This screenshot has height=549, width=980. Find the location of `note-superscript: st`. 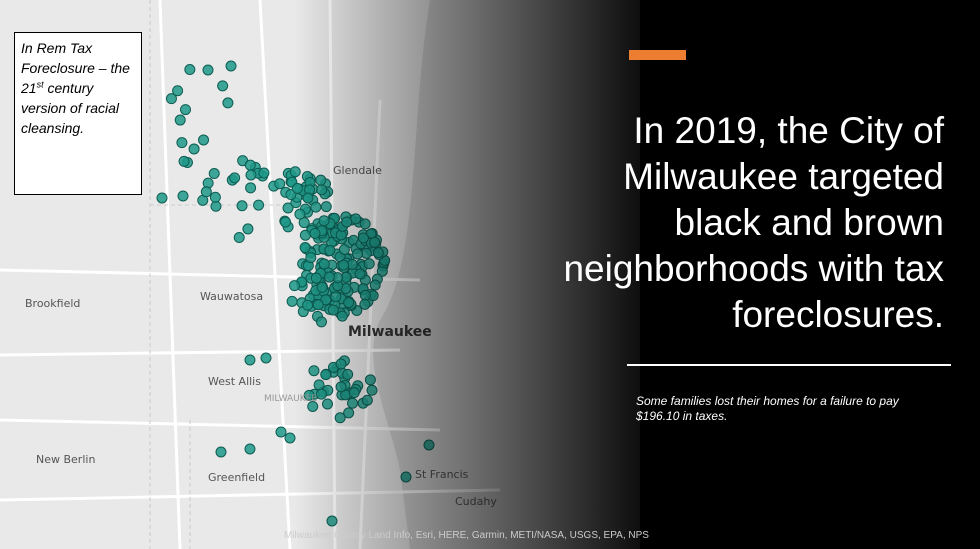

note-superscript: st is located at coordinates (40, 84).